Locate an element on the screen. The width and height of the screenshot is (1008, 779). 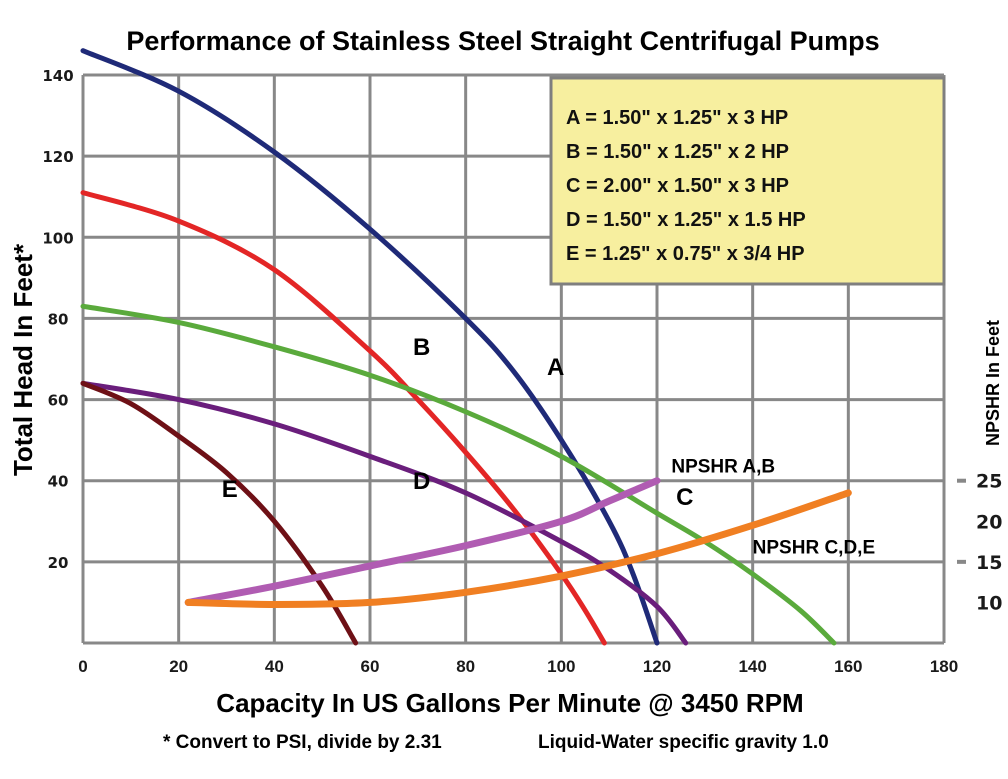
legend-entry: A = 1.50" x 1.25" x 3 HP is located at coordinates (677, 118).